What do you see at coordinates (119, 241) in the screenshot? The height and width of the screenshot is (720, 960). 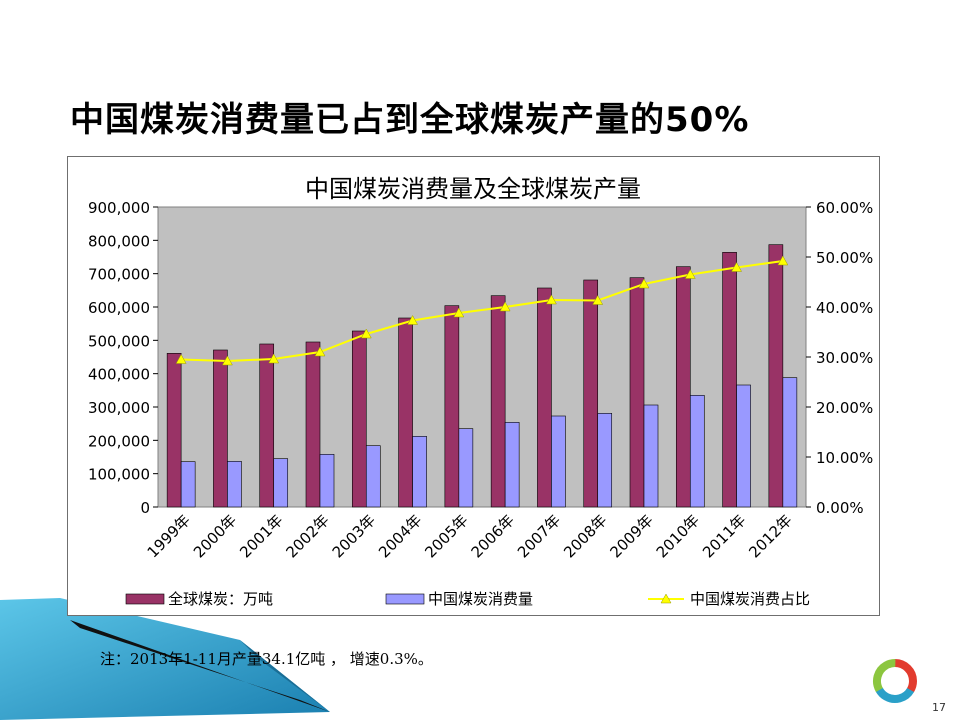 I see `y-left-tick-label: 800,000` at bounding box center [119, 241].